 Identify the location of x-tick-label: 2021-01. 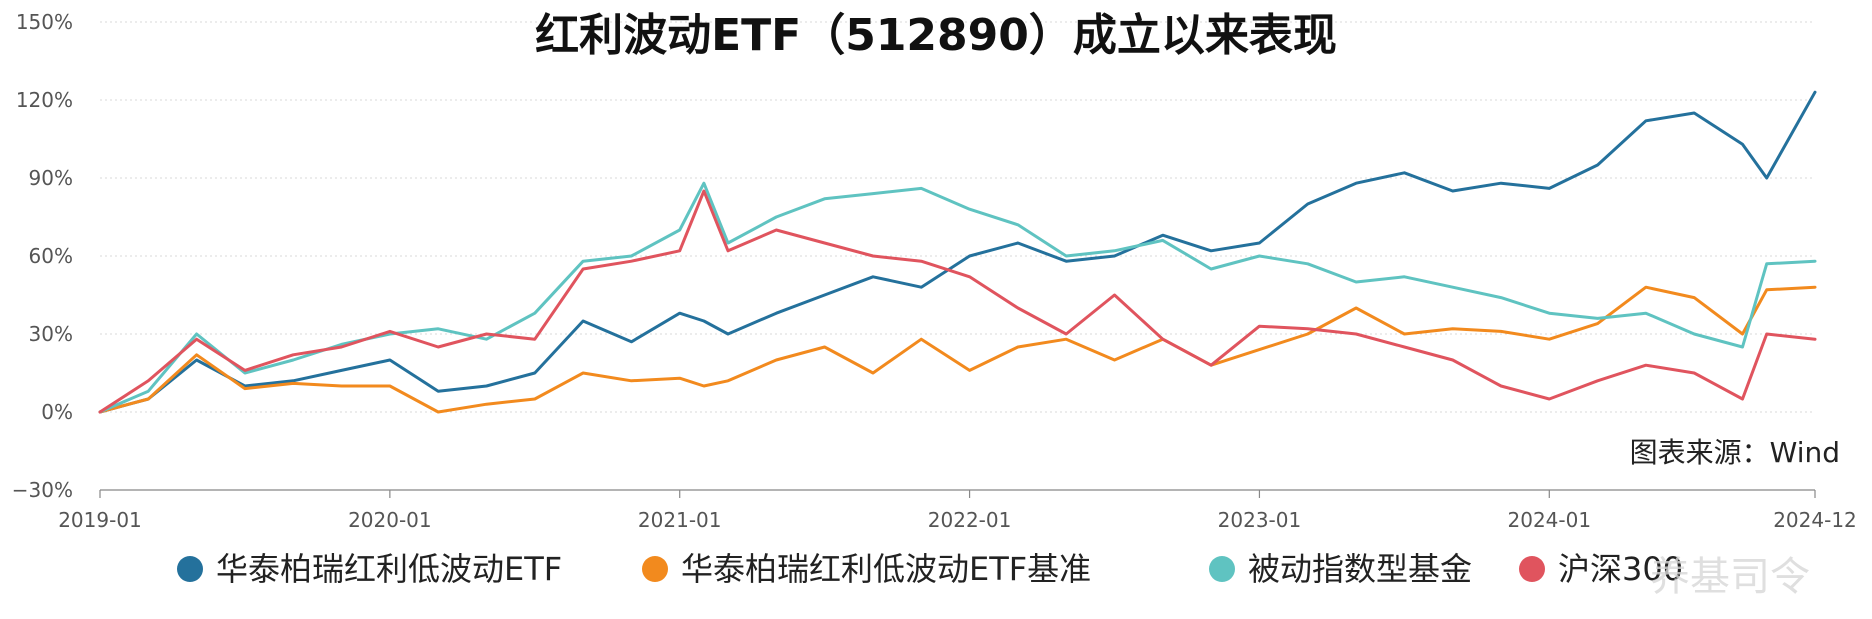
(680, 520).